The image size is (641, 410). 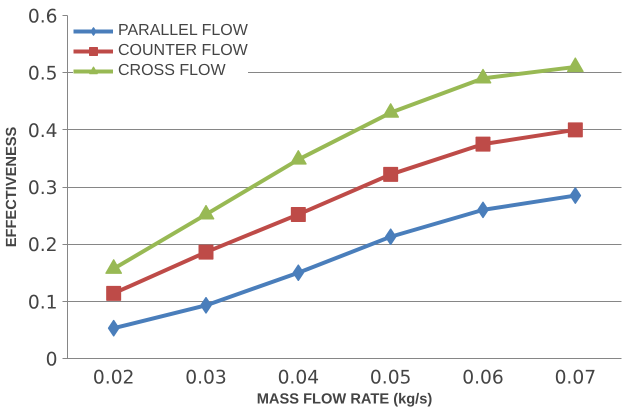 What do you see at coordinates (344, 400) in the screenshot?
I see `x-axis-title: MASS FLOW RATE (kg/s)` at bounding box center [344, 400].